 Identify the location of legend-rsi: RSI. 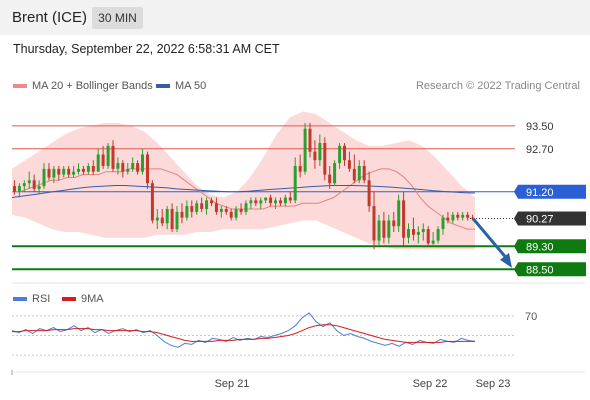
(31, 299).